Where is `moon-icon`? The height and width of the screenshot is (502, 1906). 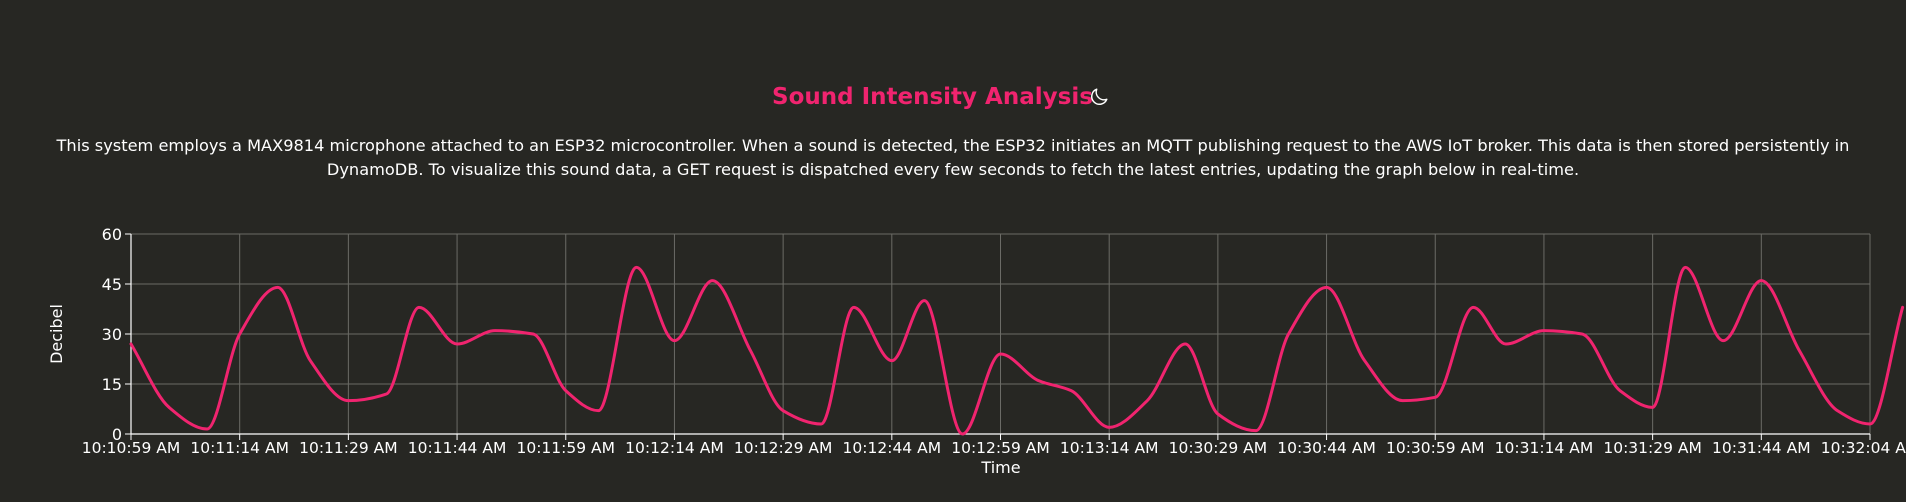
moon-icon is located at coordinates (1099, 96).